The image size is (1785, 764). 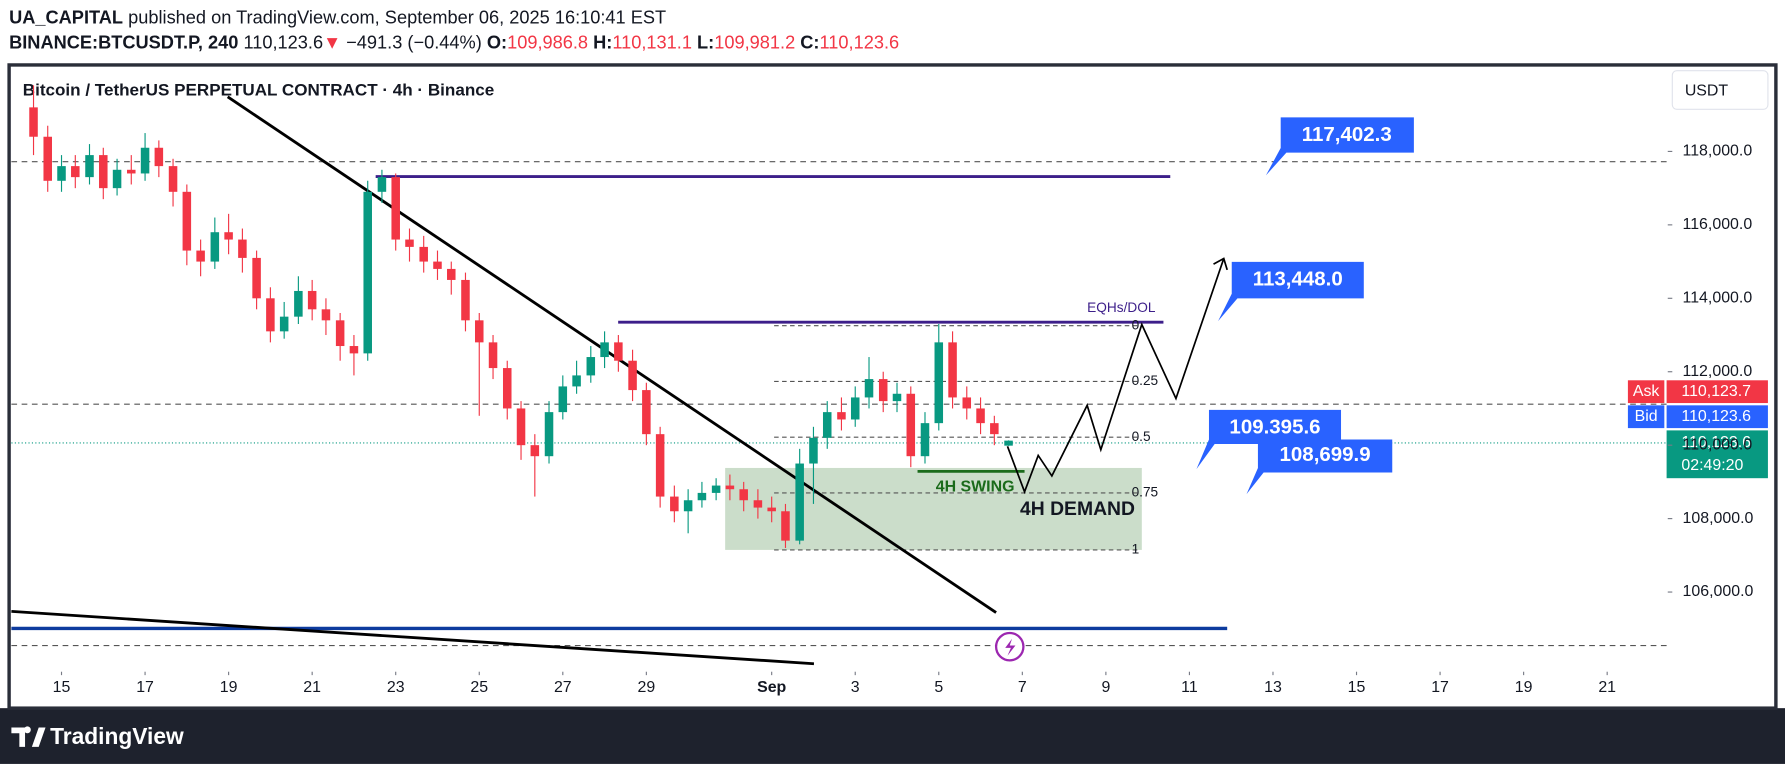 I want to click on callout-text: 108,699.9, so click(x=1325, y=454).